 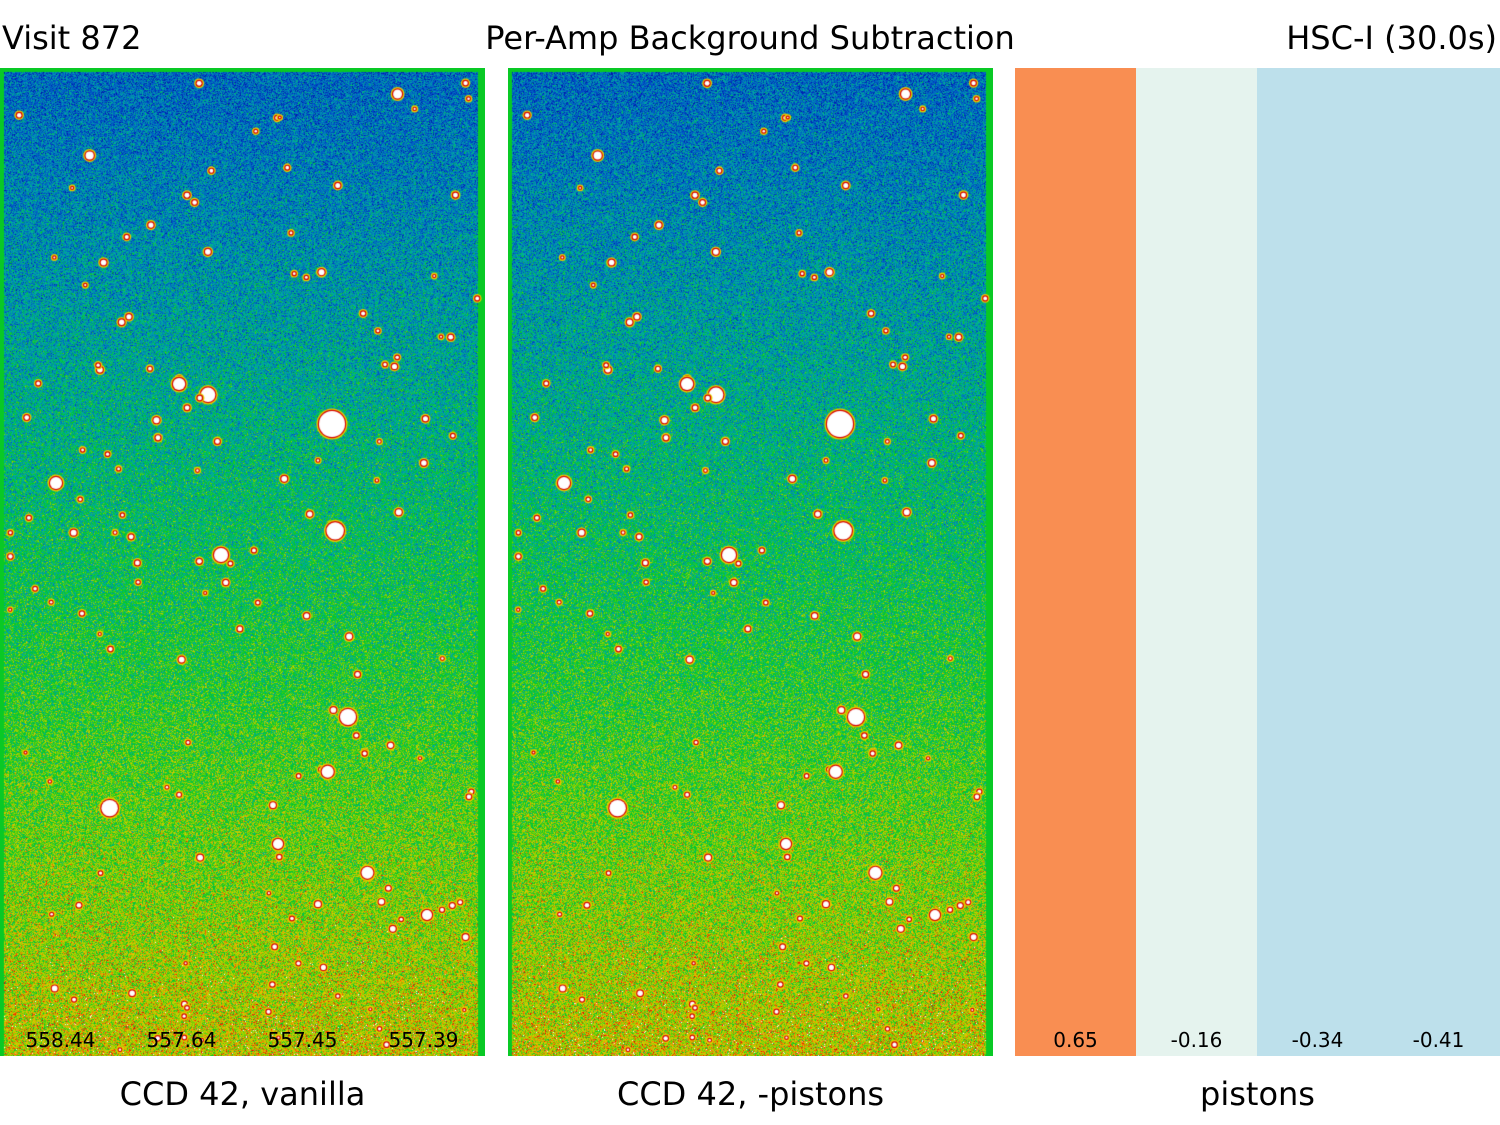 I want to click on caption-minus-pistons: CCD 42, -pistons, so click(x=750, y=1094).